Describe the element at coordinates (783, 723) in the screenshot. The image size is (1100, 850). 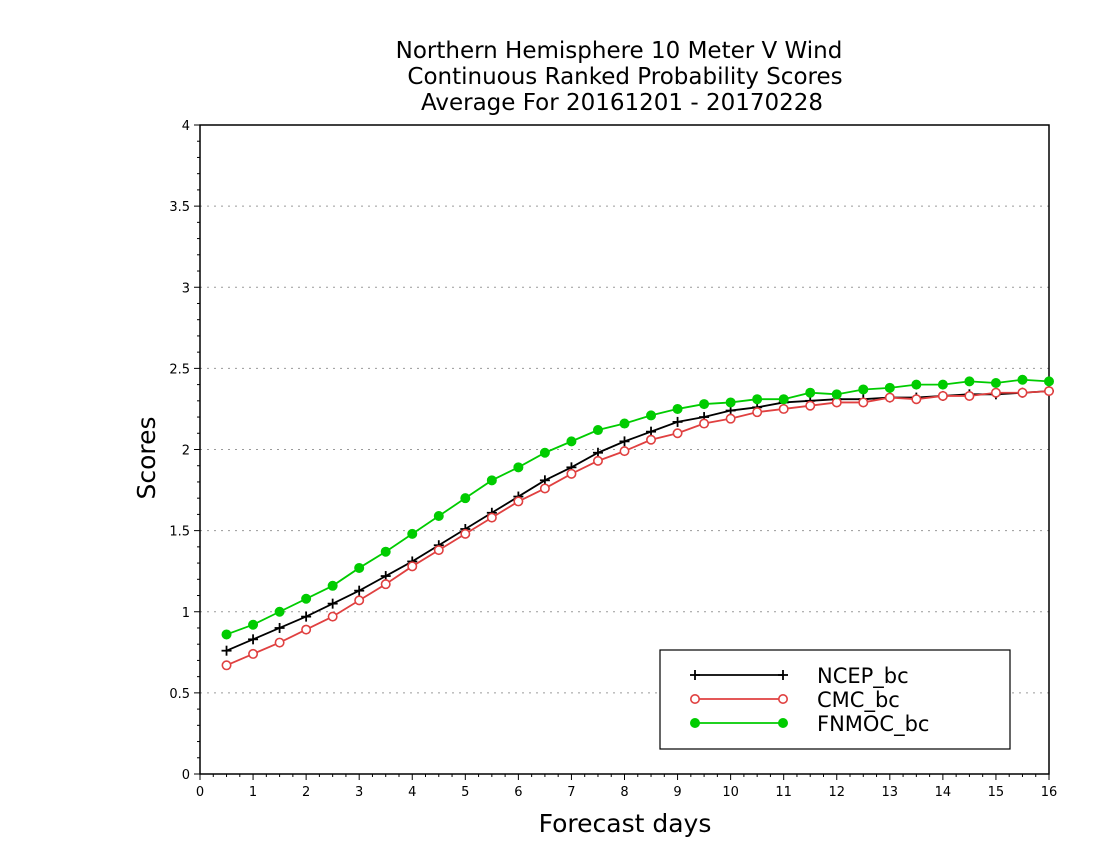
I see `legend-marker-right-FNMOC_bc` at that location.